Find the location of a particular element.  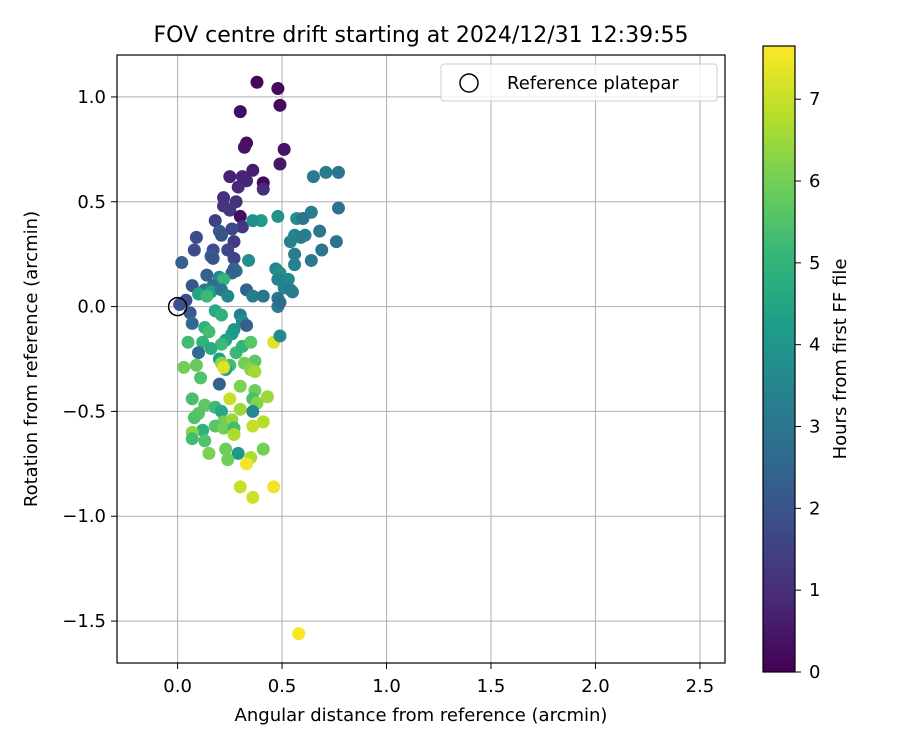

colorbar-tick-label: 1 is located at coordinates (814, 590).